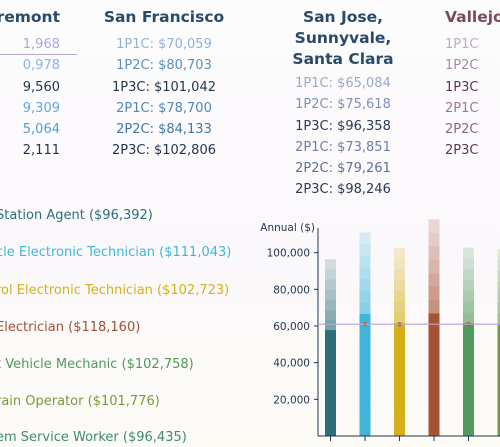 This screenshot has height=447, width=500. What do you see at coordinates (38, 54) in the screenshot?
I see `separator-line` at bounding box center [38, 54].